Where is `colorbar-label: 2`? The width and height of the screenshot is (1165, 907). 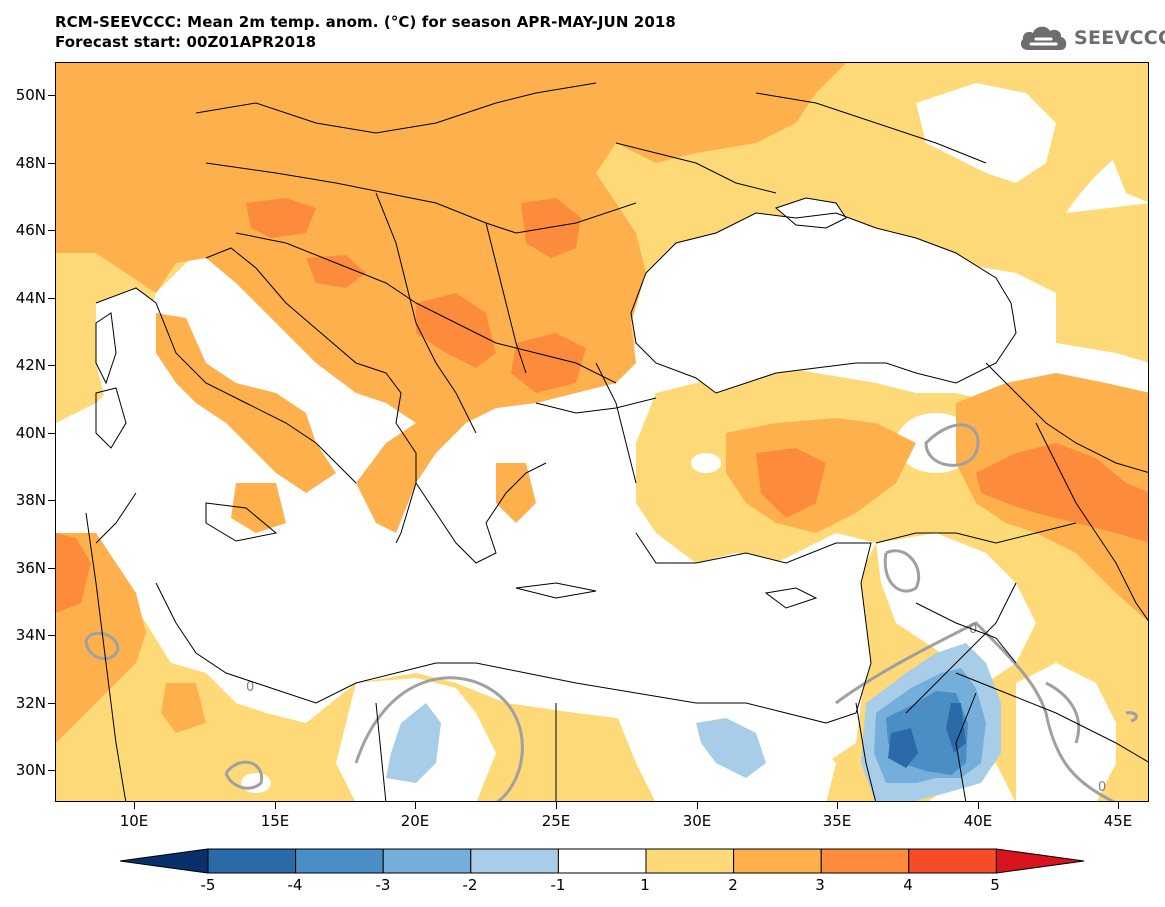 colorbar-label: 2 is located at coordinates (733, 885).